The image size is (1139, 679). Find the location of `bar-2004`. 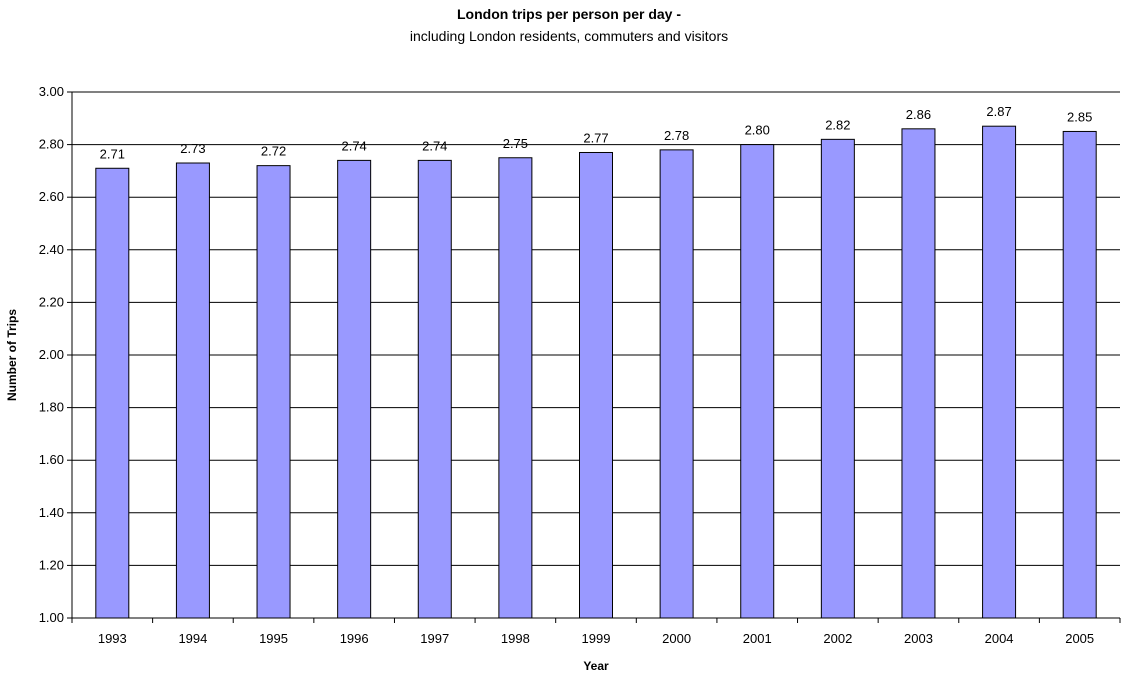

bar-2004 is located at coordinates (999, 372).